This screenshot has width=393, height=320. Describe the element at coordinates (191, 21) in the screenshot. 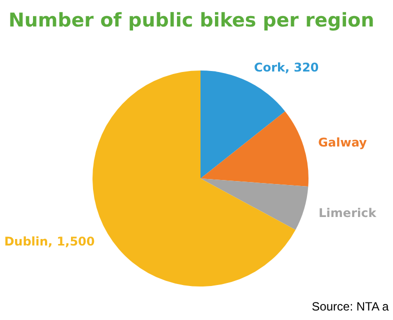

I see `chart-title: Number of public bikes per region` at that location.